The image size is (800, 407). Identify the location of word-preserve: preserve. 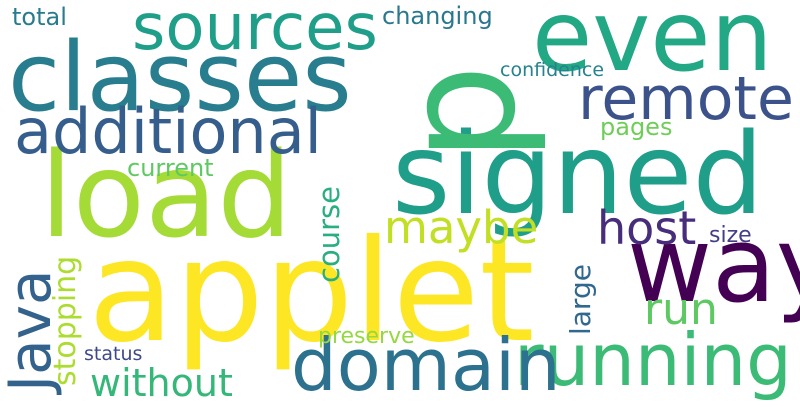
(366, 336).